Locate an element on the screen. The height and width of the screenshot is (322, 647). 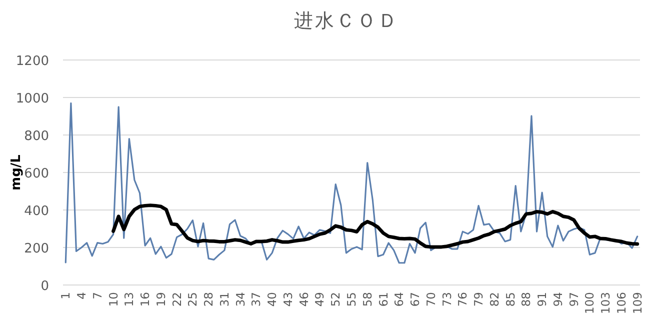
x-tick-label: 25 is located at coordinates (193, 299).